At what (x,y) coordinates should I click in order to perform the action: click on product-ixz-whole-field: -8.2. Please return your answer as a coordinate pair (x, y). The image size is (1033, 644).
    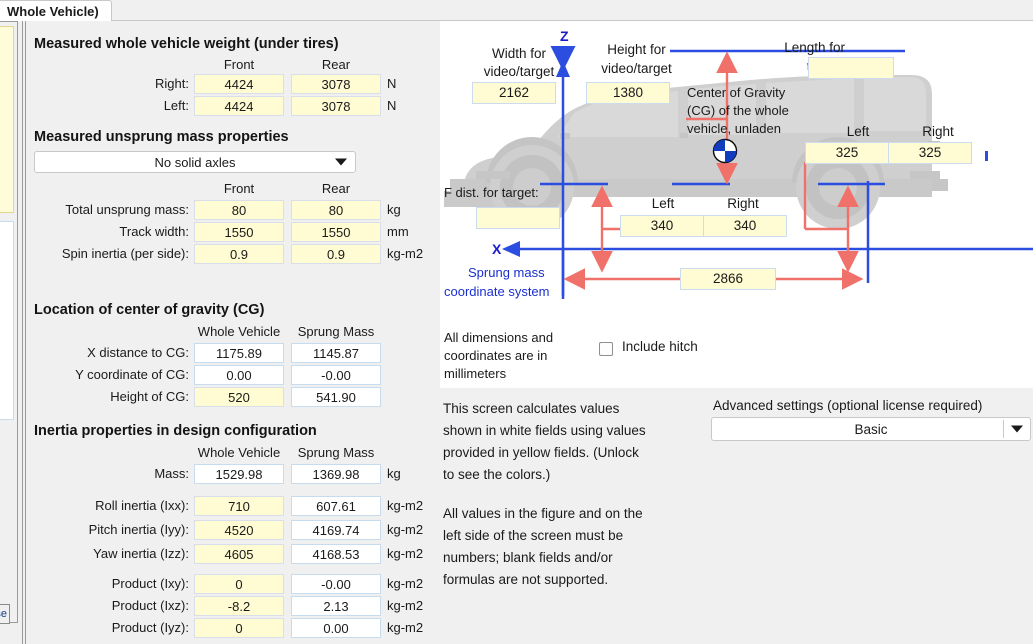
    Looking at the image, I should click on (239, 606).